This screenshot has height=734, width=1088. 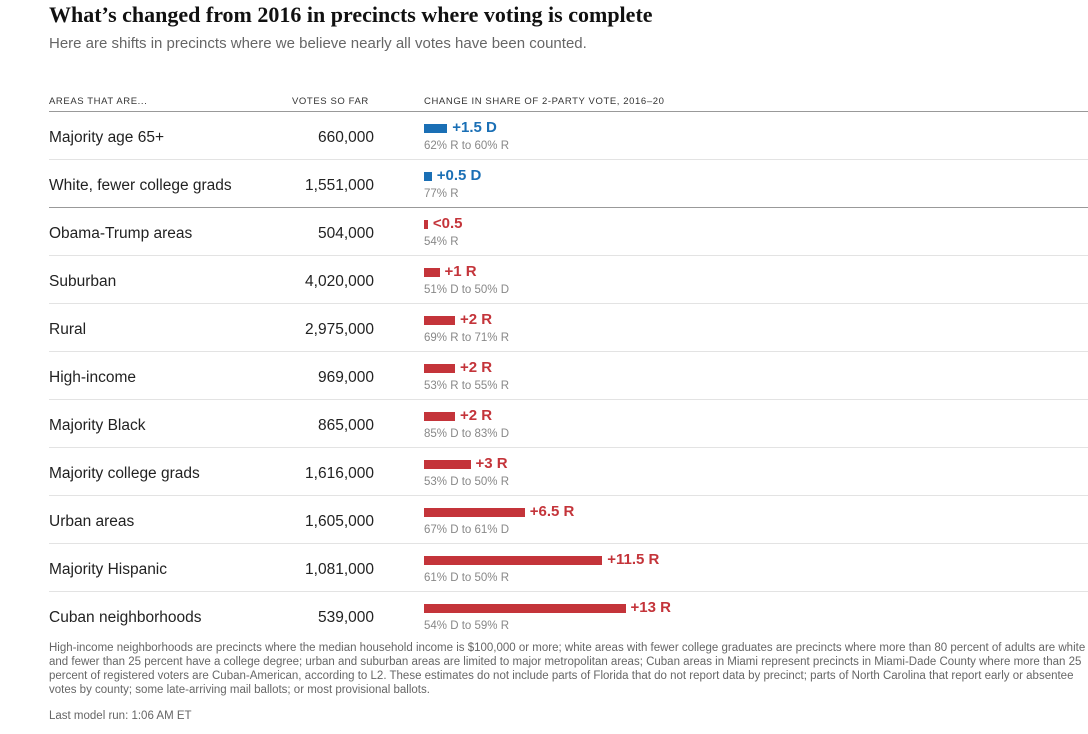 I want to click on votes-value: 1,551,000, so click(x=339, y=185).